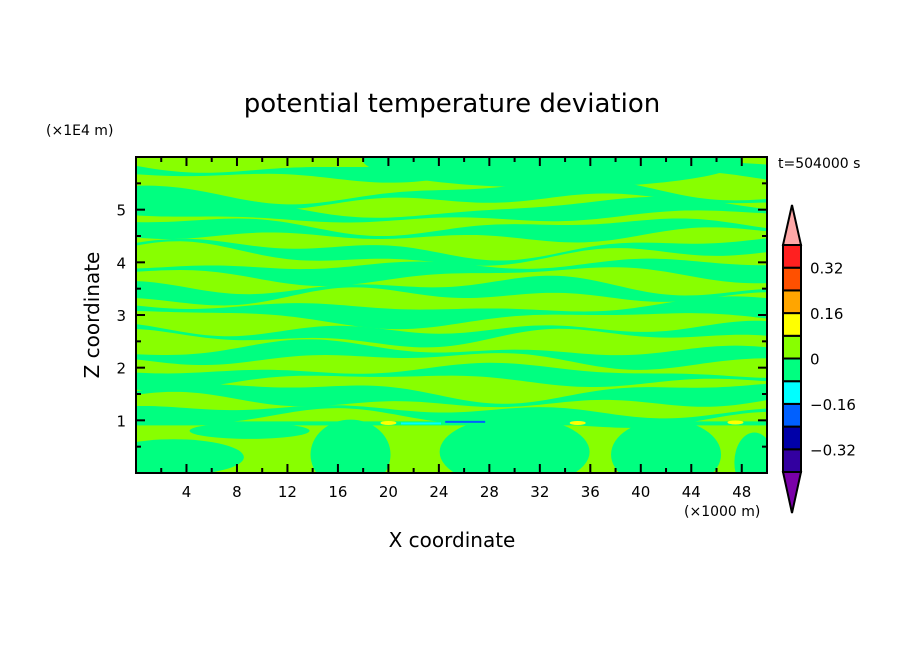 The height and width of the screenshot is (654, 904). Describe the element at coordinates (452, 540) in the screenshot. I see `x-axis-label: X coordinate` at that location.